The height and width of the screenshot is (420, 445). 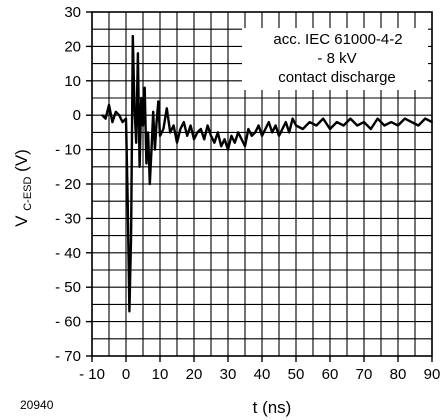 What do you see at coordinates (68, 150) in the screenshot?
I see `y-tick-label: - 10` at bounding box center [68, 150].